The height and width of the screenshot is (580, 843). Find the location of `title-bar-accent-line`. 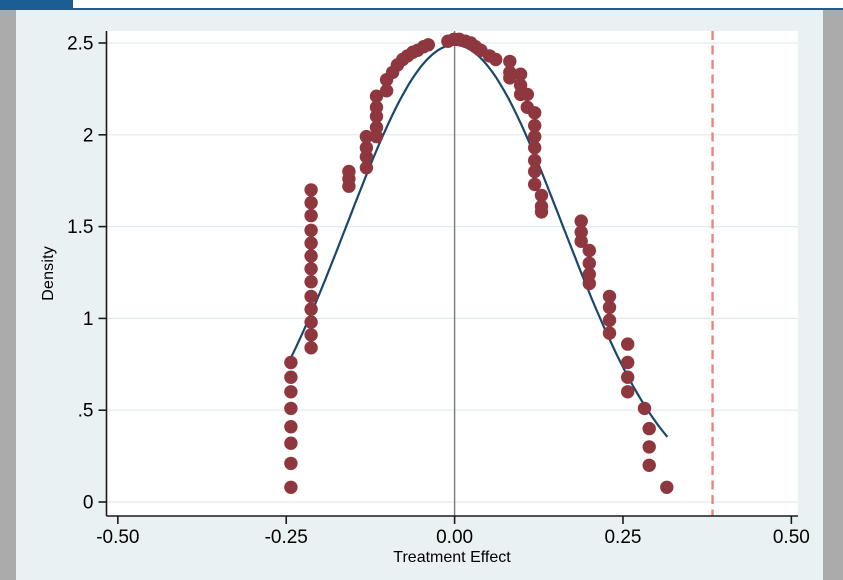

title-bar-accent-line is located at coordinates (421, 9).